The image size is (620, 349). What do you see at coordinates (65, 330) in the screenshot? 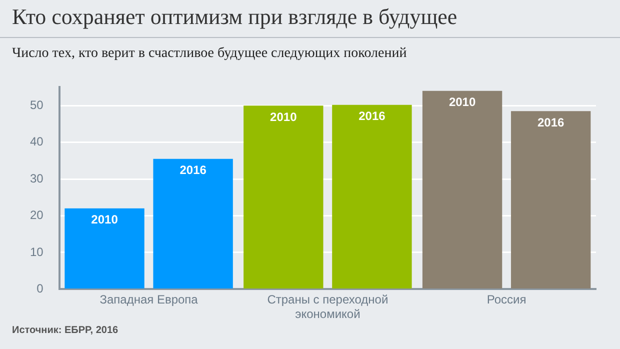
I see `text: Источник: ЕБРР, 2016` at bounding box center [65, 330].